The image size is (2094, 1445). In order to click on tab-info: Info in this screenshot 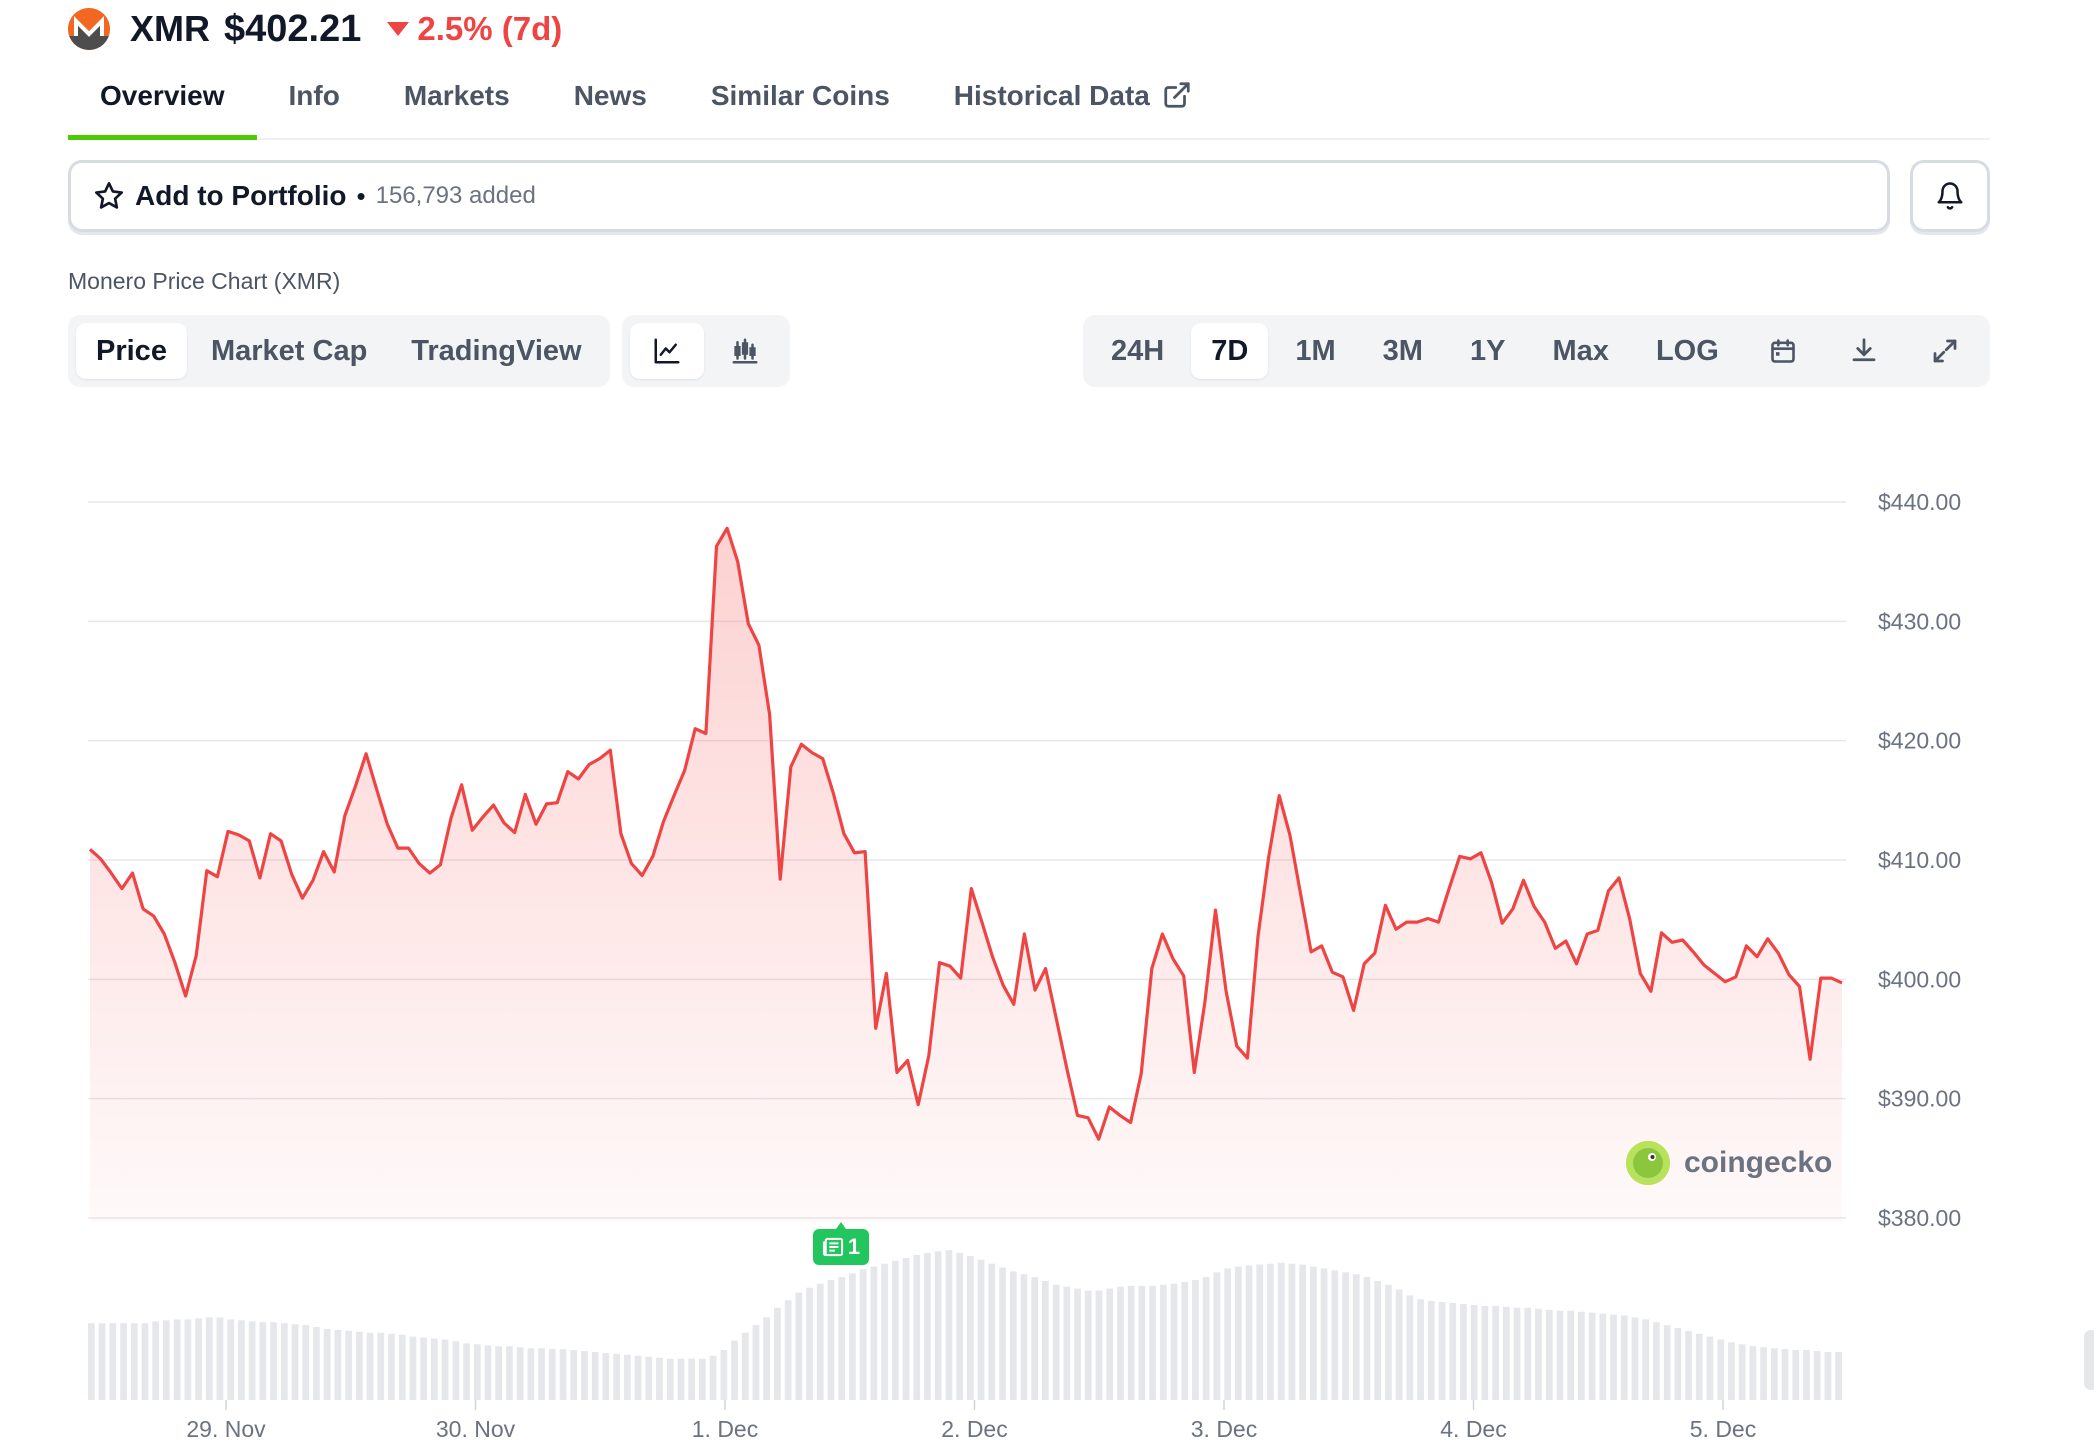, I will do `click(314, 106)`.